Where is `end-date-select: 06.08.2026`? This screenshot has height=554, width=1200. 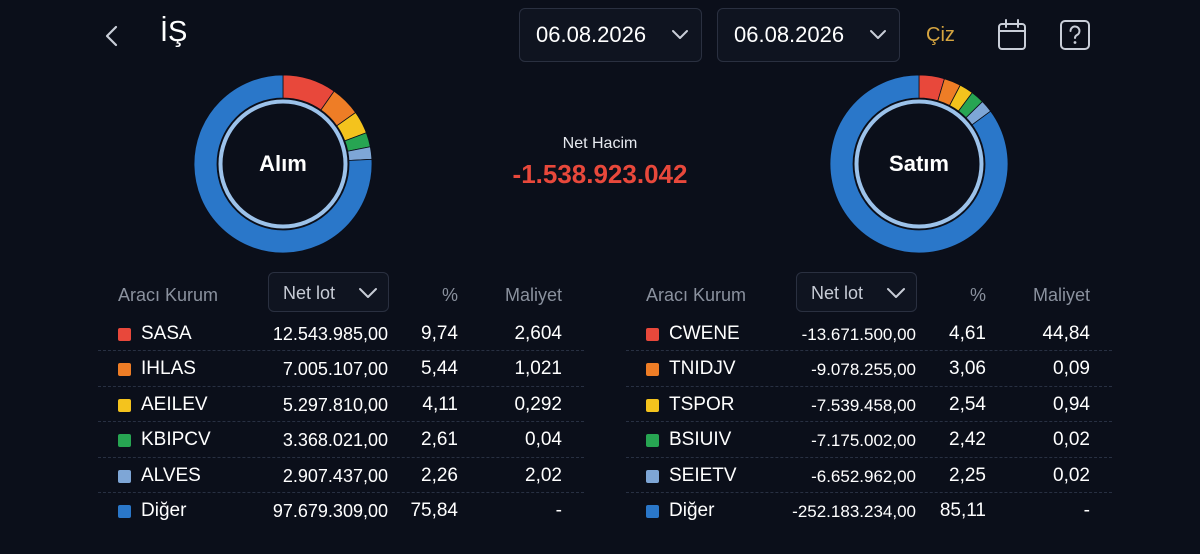
end-date-select: 06.08.2026 is located at coordinates (808, 35).